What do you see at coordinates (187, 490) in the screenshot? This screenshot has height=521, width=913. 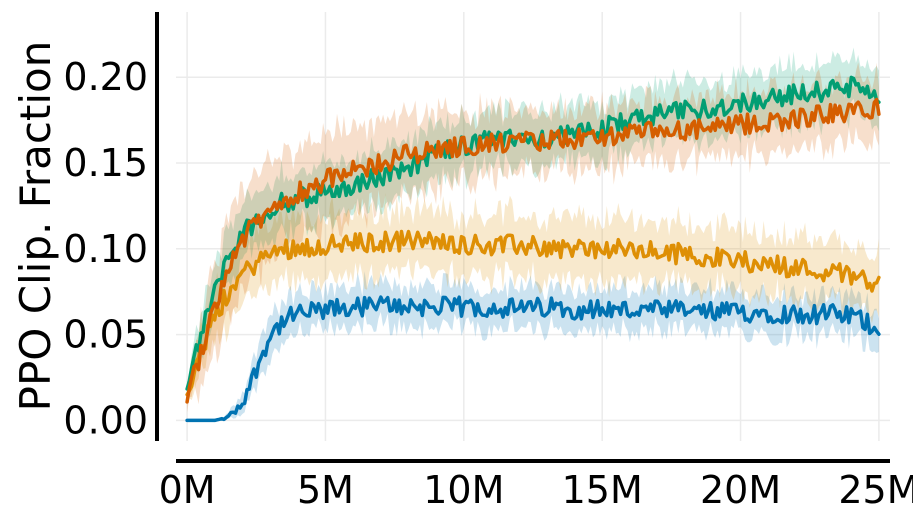 I see `x-tick-label: 0M` at bounding box center [187, 490].